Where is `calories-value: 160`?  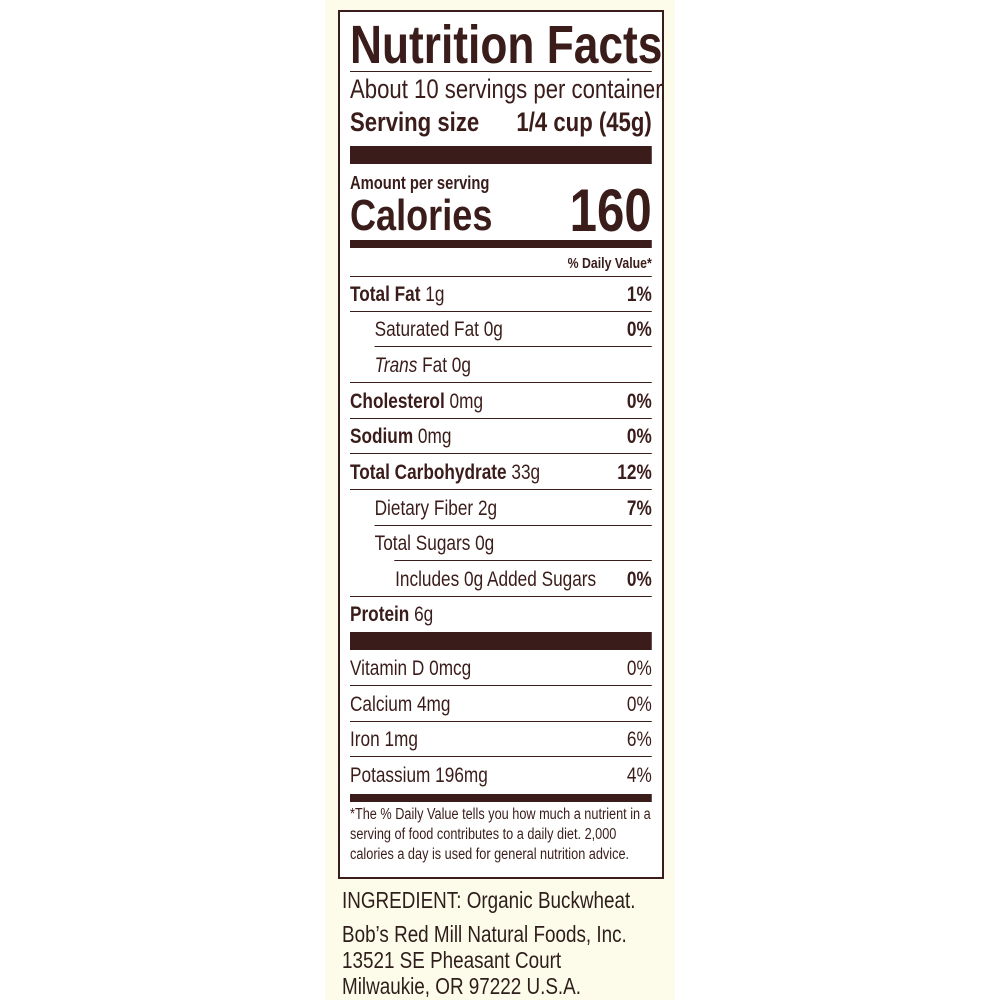 calories-value: 160 is located at coordinates (610, 210).